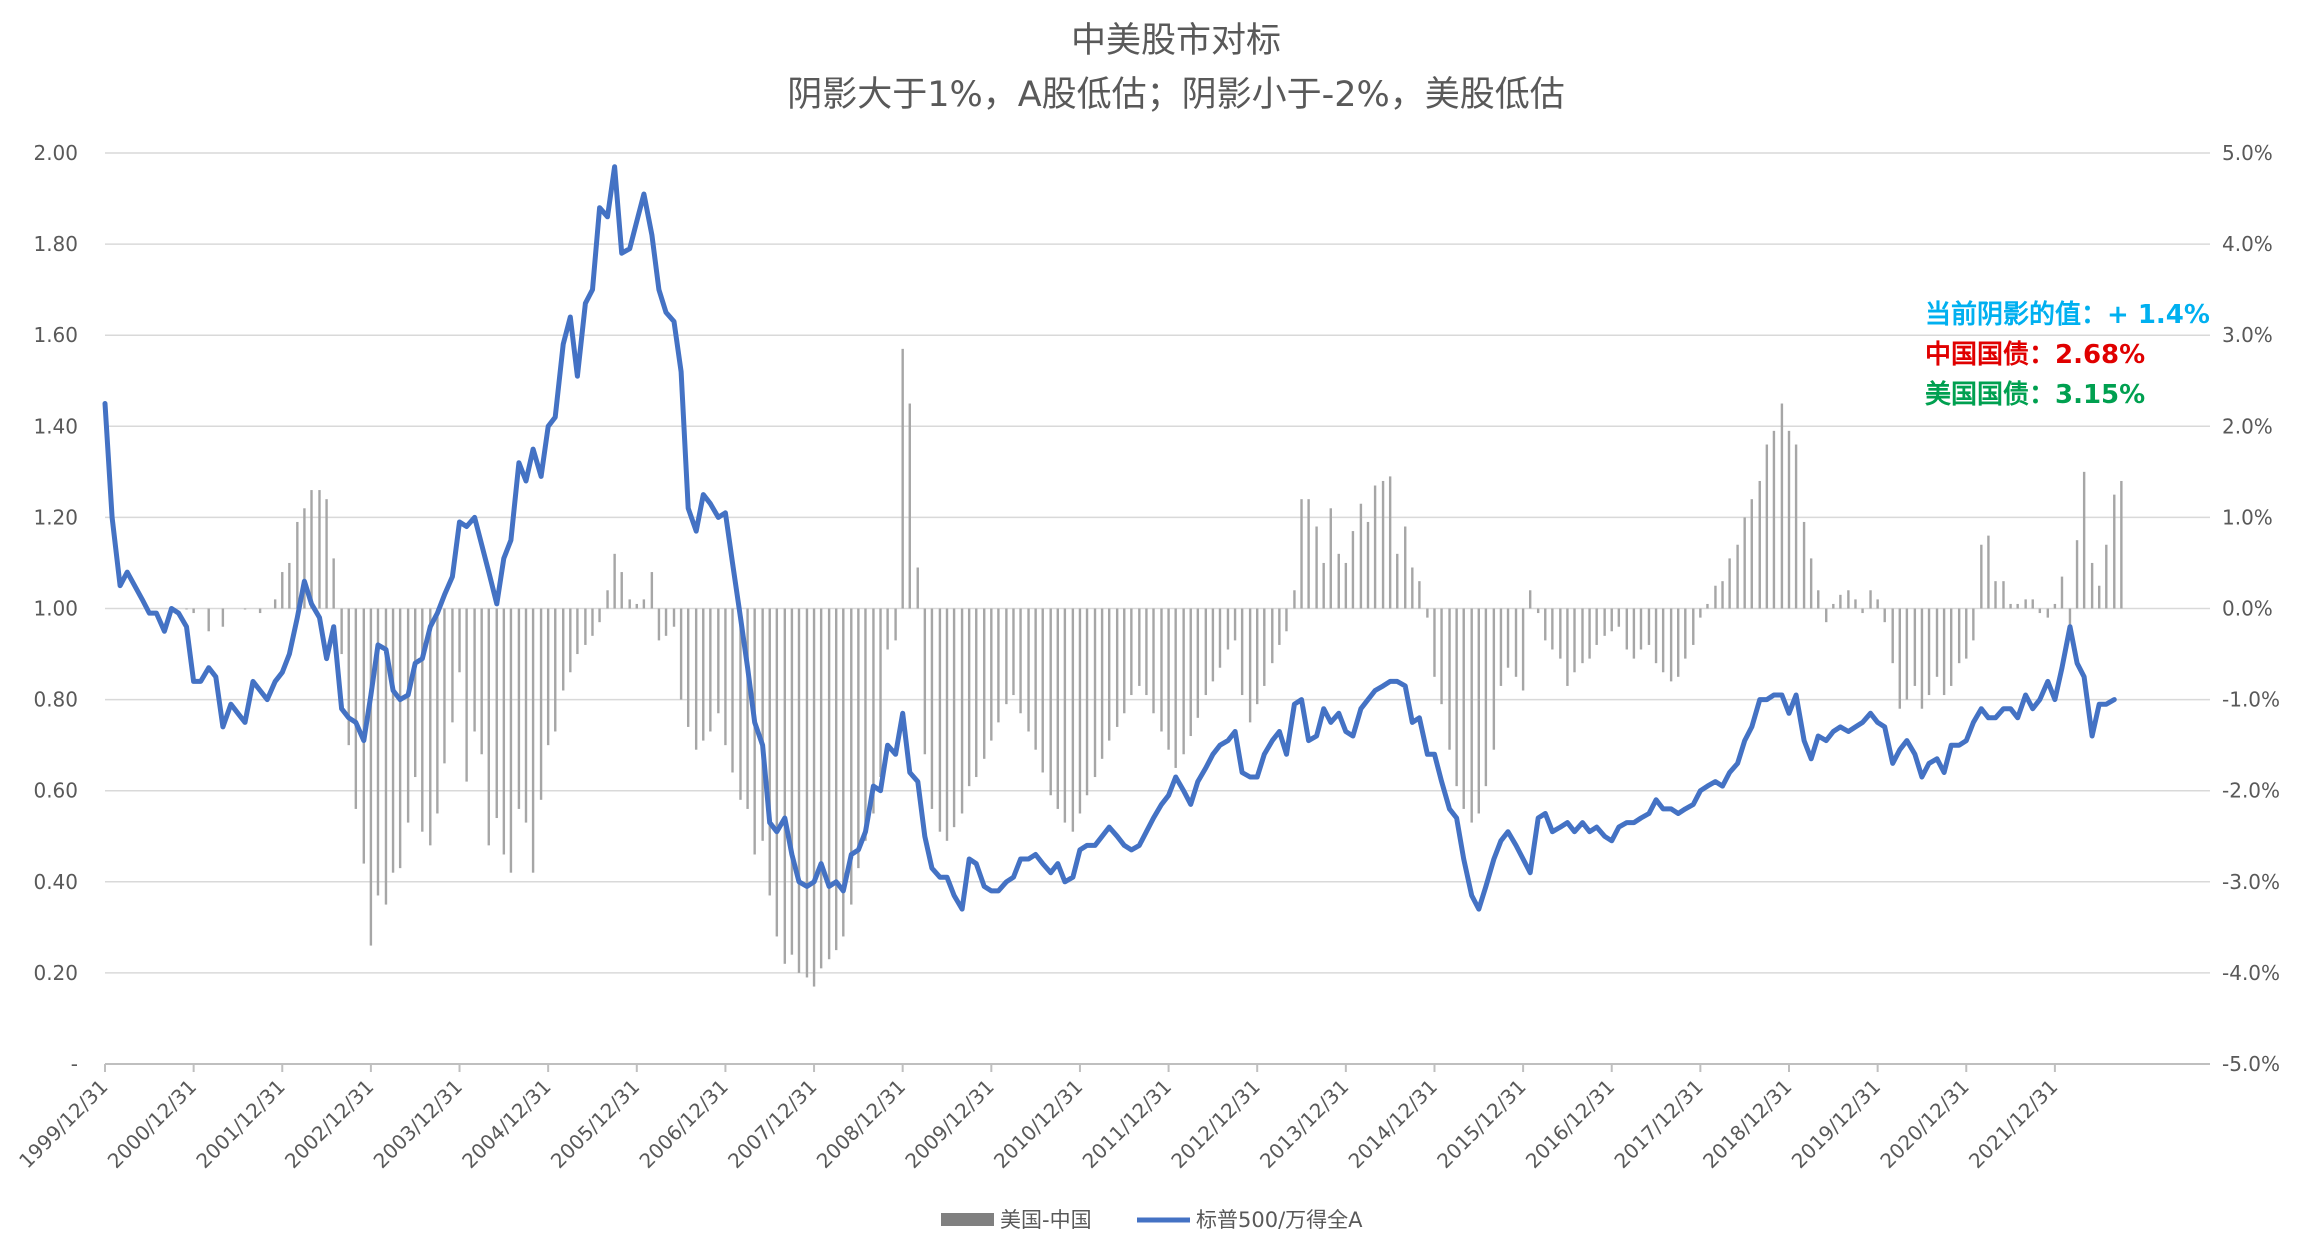 The width and height of the screenshot is (2318, 1256). I want to click on right-tick-label: -5.0%, so click(2251, 1064).